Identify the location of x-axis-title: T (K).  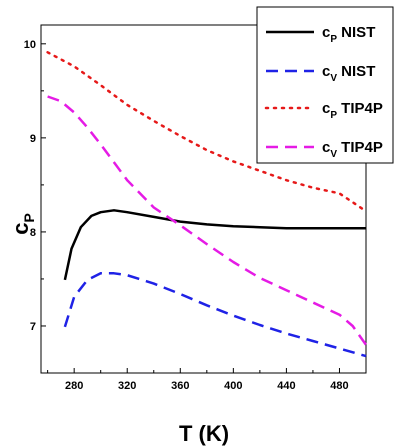
(204, 433).